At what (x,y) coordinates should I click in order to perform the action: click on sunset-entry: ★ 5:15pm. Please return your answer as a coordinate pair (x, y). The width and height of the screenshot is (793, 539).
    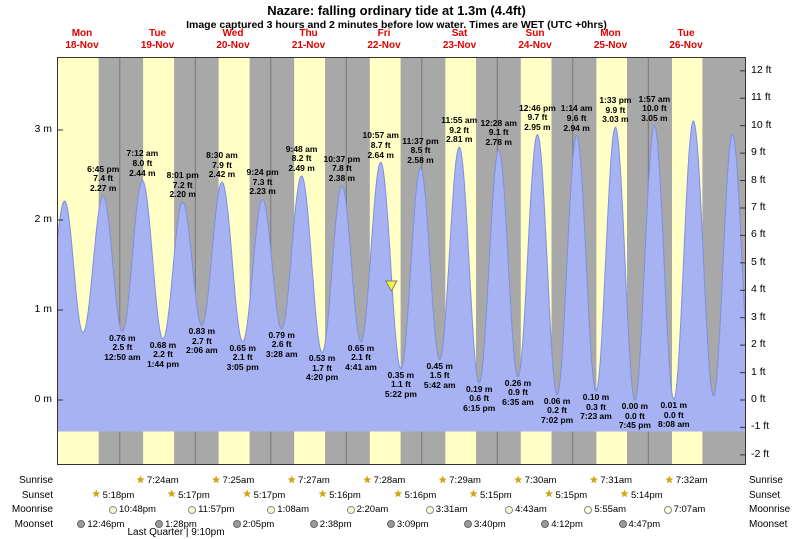
    Looking at the image, I should click on (566, 495).